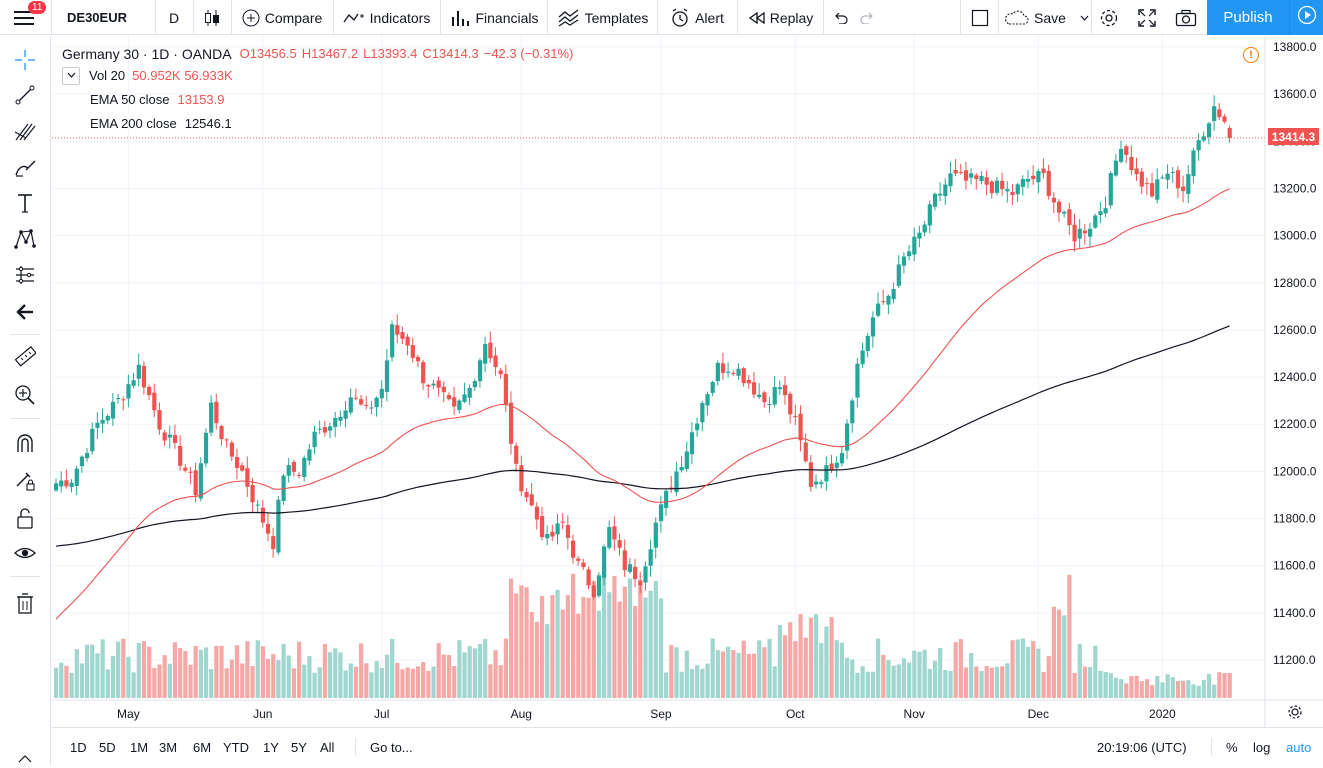 The height and width of the screenshot is (768, 1323). I want to click on trend-line-tool, so click(25, 97).